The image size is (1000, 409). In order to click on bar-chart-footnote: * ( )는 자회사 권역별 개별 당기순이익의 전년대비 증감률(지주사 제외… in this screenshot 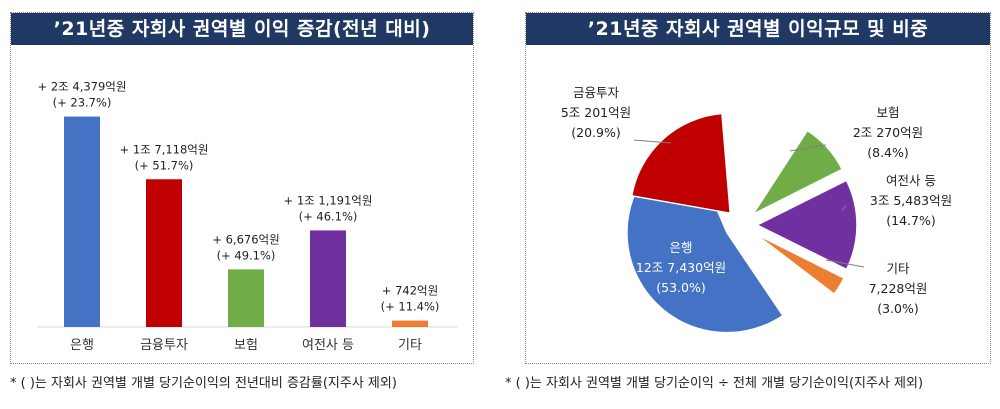, I will do `click(203, 383)`.